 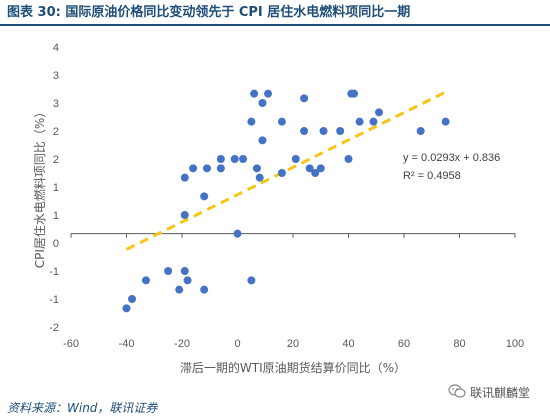 I want to click on y-tick-labels: -2 -1 -1 0 1 1 2 2 3 3 4, so click(x=54, y=188).